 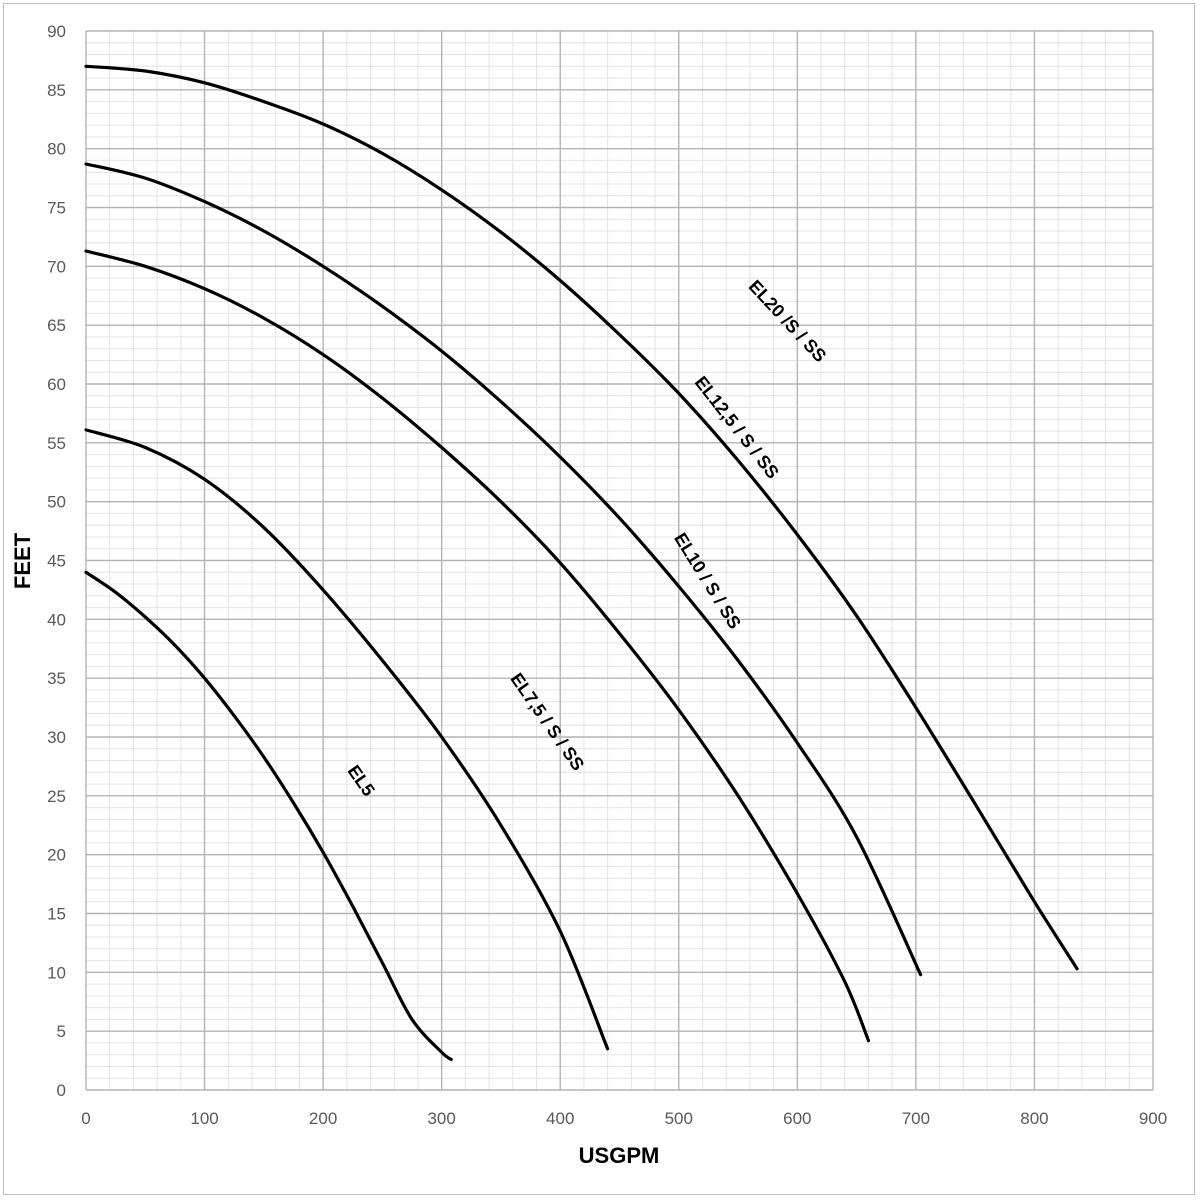 What do you see at coordinates (22, 560) in the screenshot?
I see `y-axis-title: FEET` at bounding box center [22, 560].